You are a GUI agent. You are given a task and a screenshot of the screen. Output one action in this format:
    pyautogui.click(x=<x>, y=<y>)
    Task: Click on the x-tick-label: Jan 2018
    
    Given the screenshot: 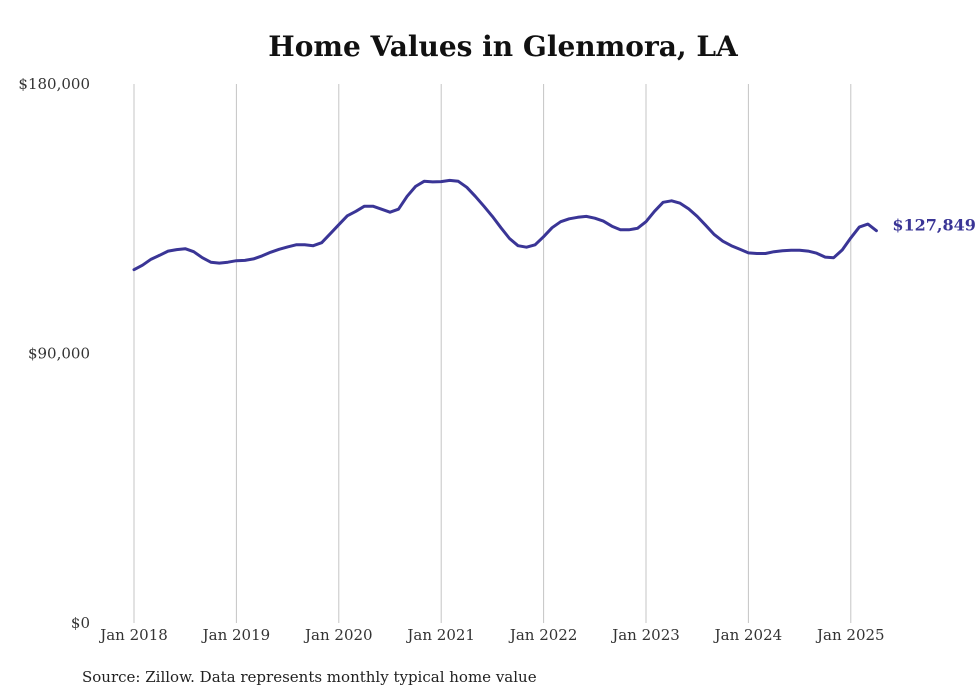 What is the action you would take?
    pyautogui.click(x=133, y=635)
    